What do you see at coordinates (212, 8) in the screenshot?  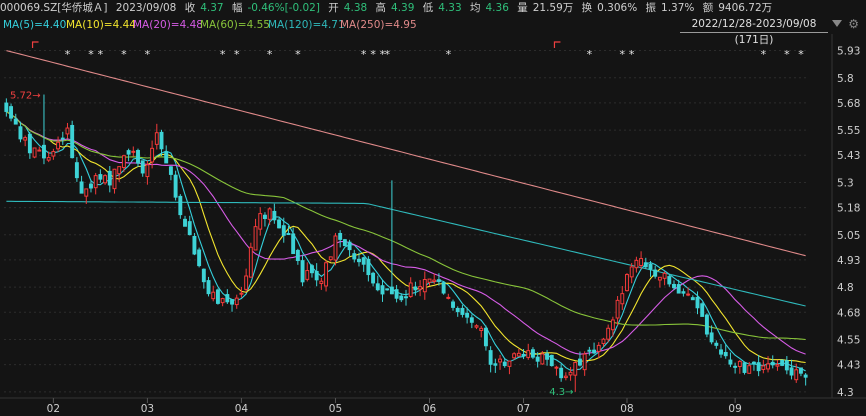 I see `close-value: 4.37` at bounding box center [212, 8].